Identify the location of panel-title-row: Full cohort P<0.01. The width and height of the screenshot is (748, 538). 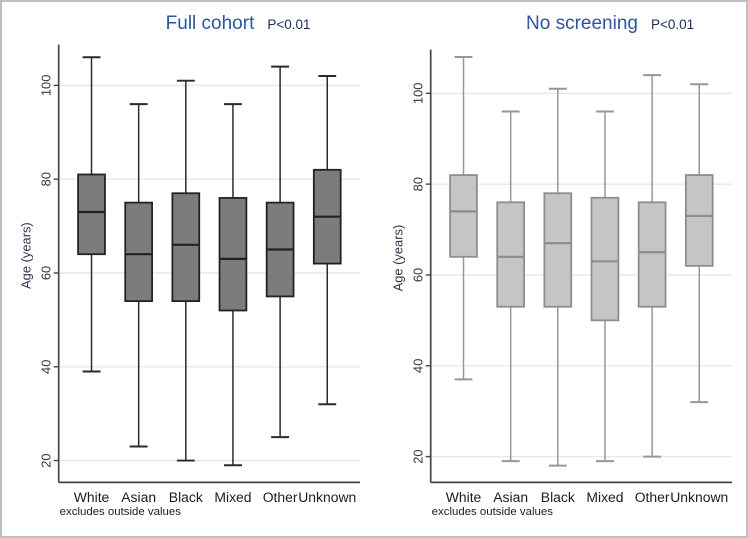
(210, 24).